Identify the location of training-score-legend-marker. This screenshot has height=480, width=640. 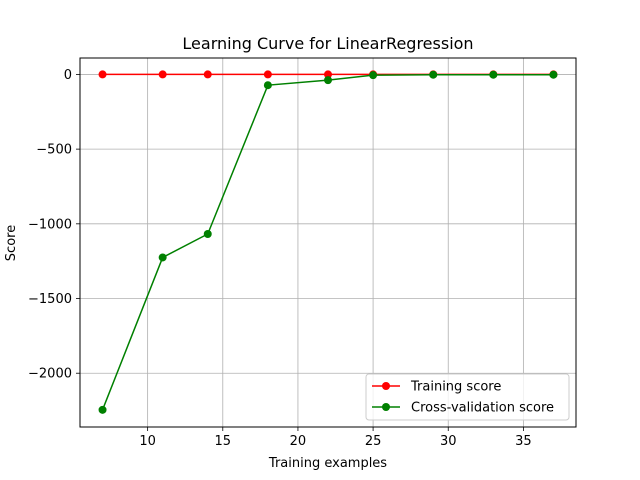
(386, 386).